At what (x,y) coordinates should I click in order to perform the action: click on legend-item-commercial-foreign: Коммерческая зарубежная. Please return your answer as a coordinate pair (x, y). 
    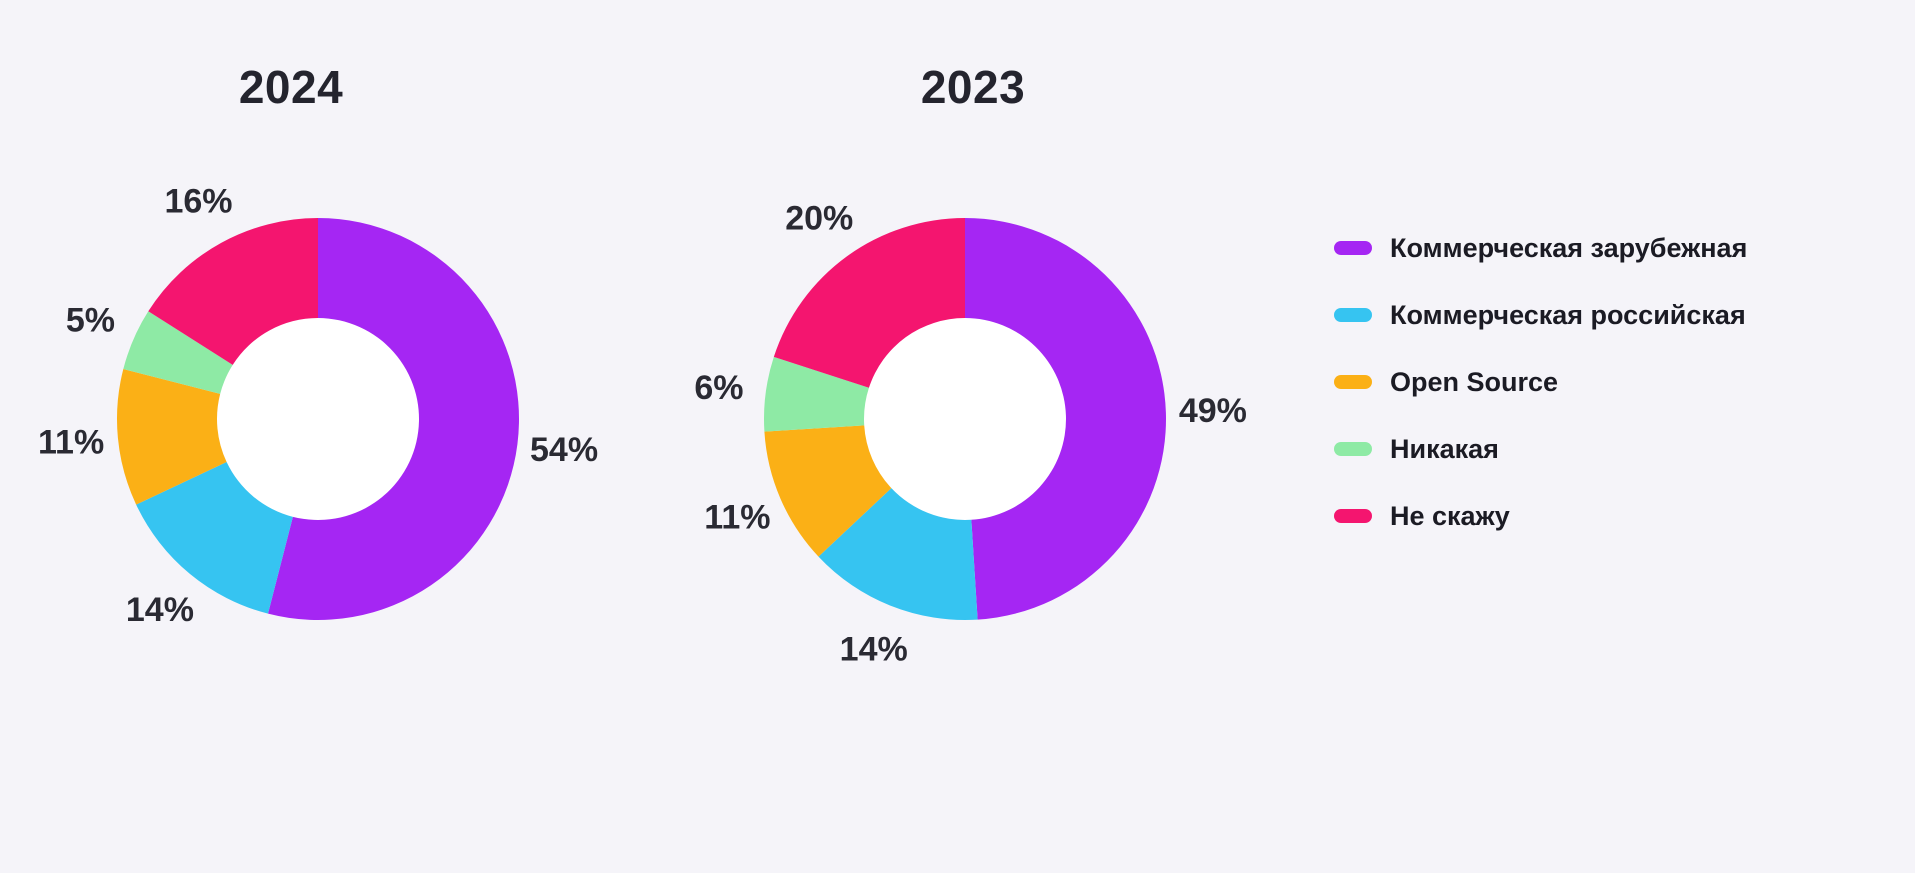
    Looking at the image, I should click on (1540, 248).